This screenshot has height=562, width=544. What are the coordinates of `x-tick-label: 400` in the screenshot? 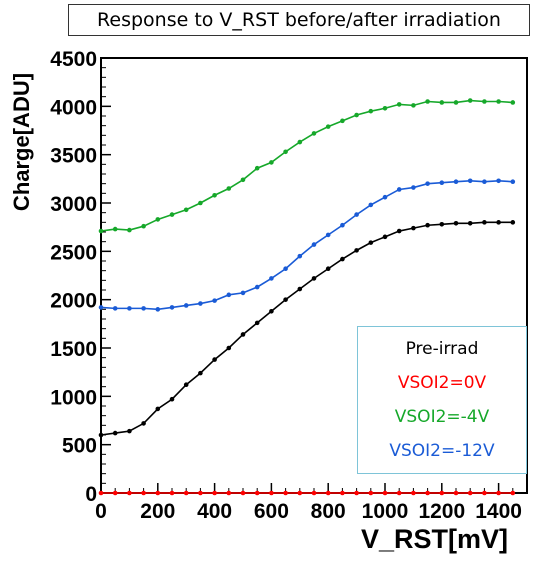 It's located at (214, 511).